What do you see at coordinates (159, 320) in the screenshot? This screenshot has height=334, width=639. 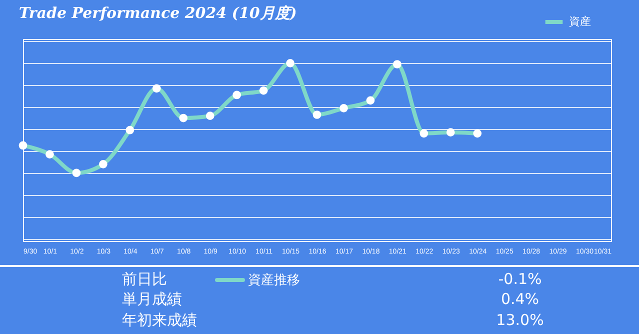 I see `text: 年初来成績` at bounding box center [159, 320].